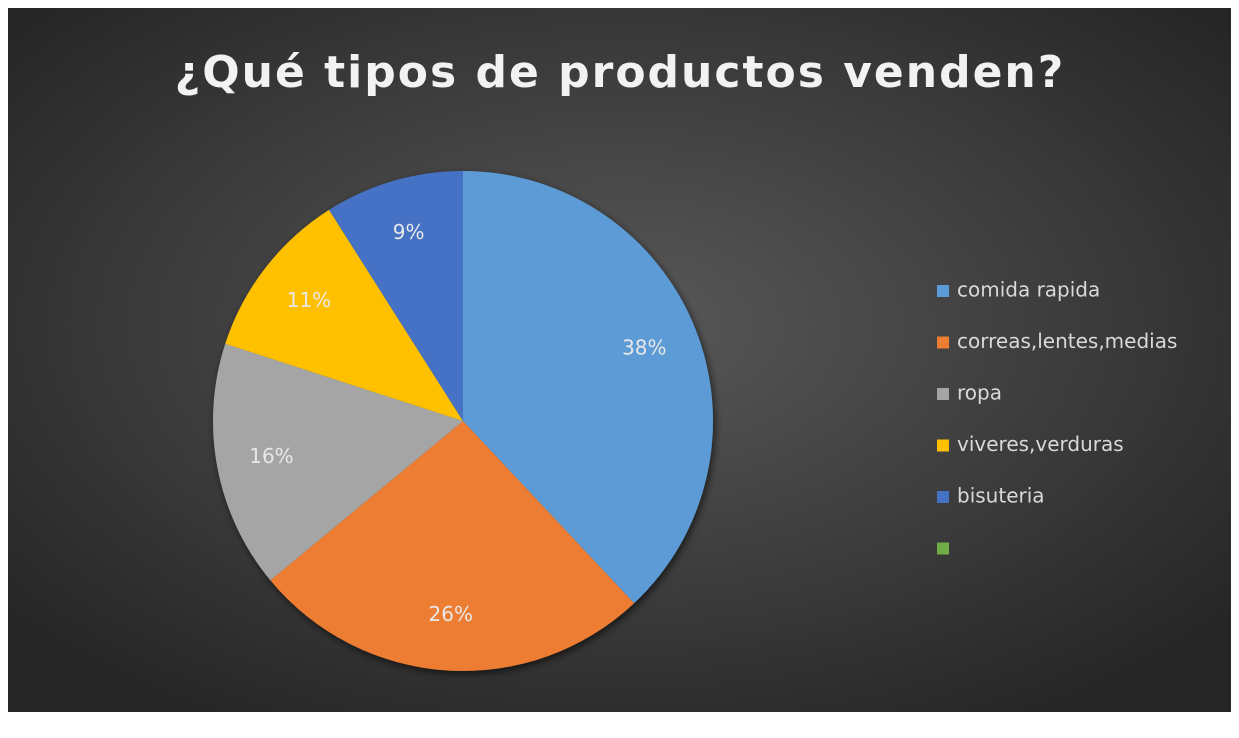  Describe the element at coordinates (451, 614) in the screenshot. I see `data-label: 26%` at that location.